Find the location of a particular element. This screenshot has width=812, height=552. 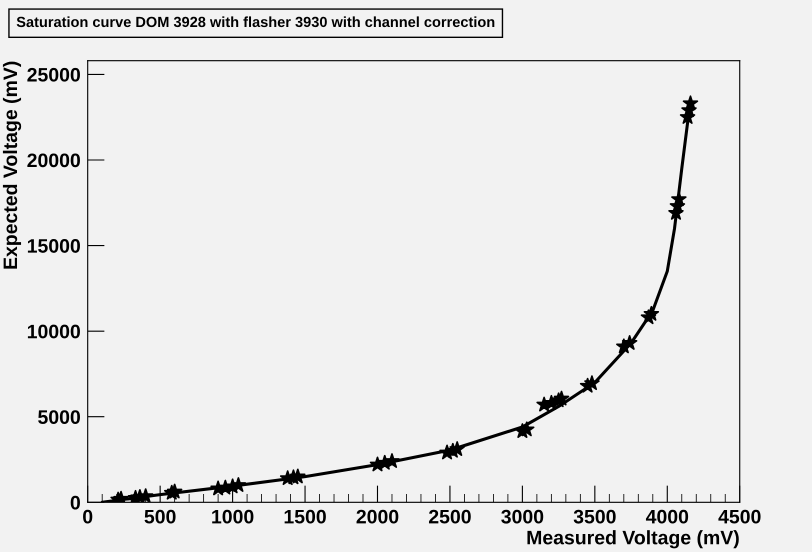

x-tick-label: 1000 is located at coordinates (233, 517).